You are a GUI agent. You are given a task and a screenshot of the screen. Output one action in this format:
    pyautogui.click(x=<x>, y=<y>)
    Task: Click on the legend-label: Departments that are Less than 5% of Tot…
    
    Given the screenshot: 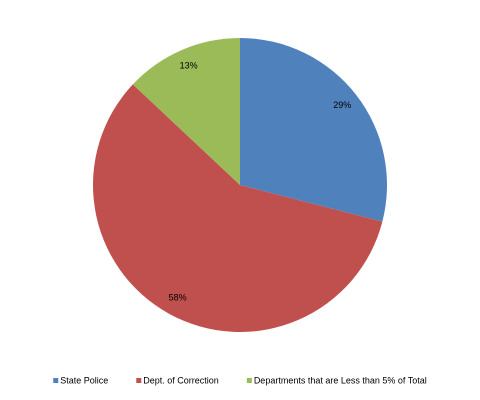 What is the action you would take?
    pyautogui.click(x=340, y=380)
    